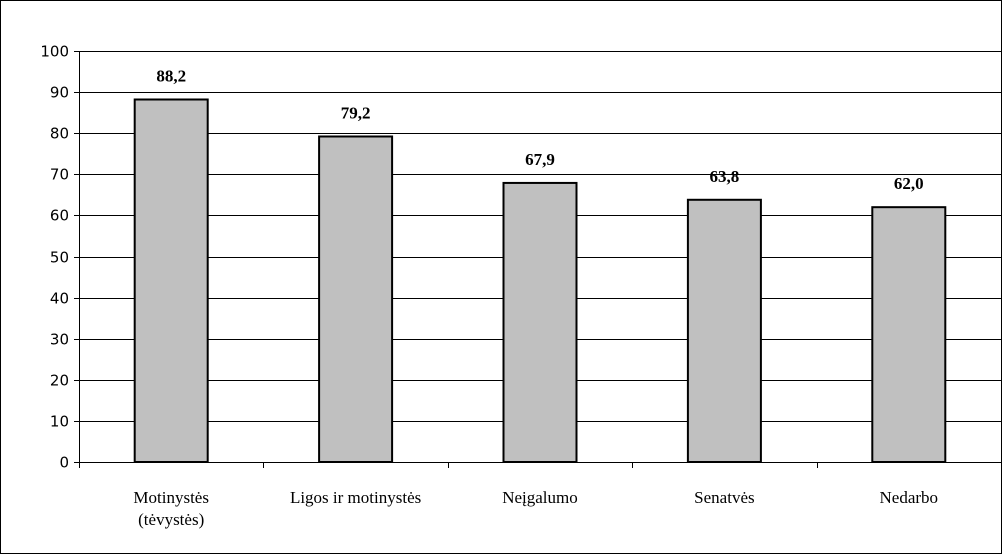  Describe the element at coordinates (59, 93) in the screenshot. I see `y-tick-label: 90` at that location.